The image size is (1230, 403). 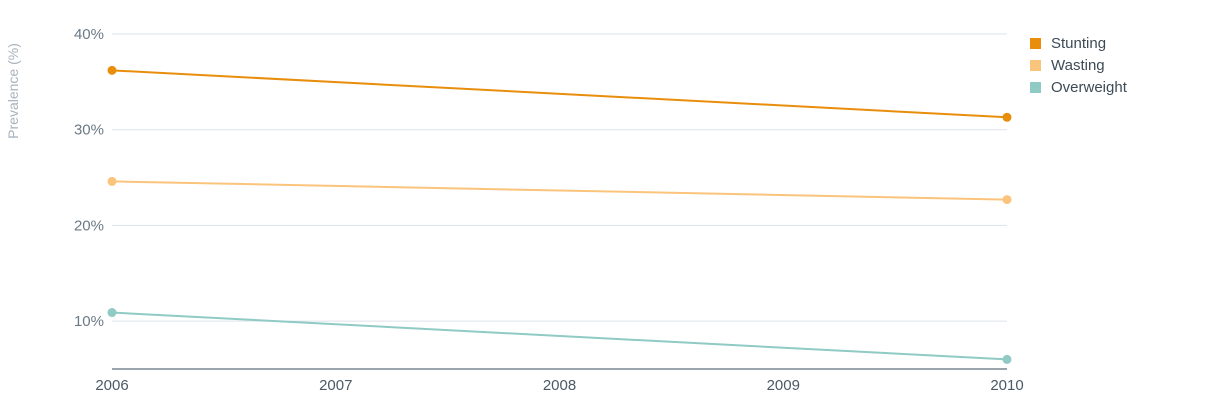 What do you see at coordinates (89, 130) in the screenshot?
I see `y-tick-label: 30%` at bounding box center [89, 130].